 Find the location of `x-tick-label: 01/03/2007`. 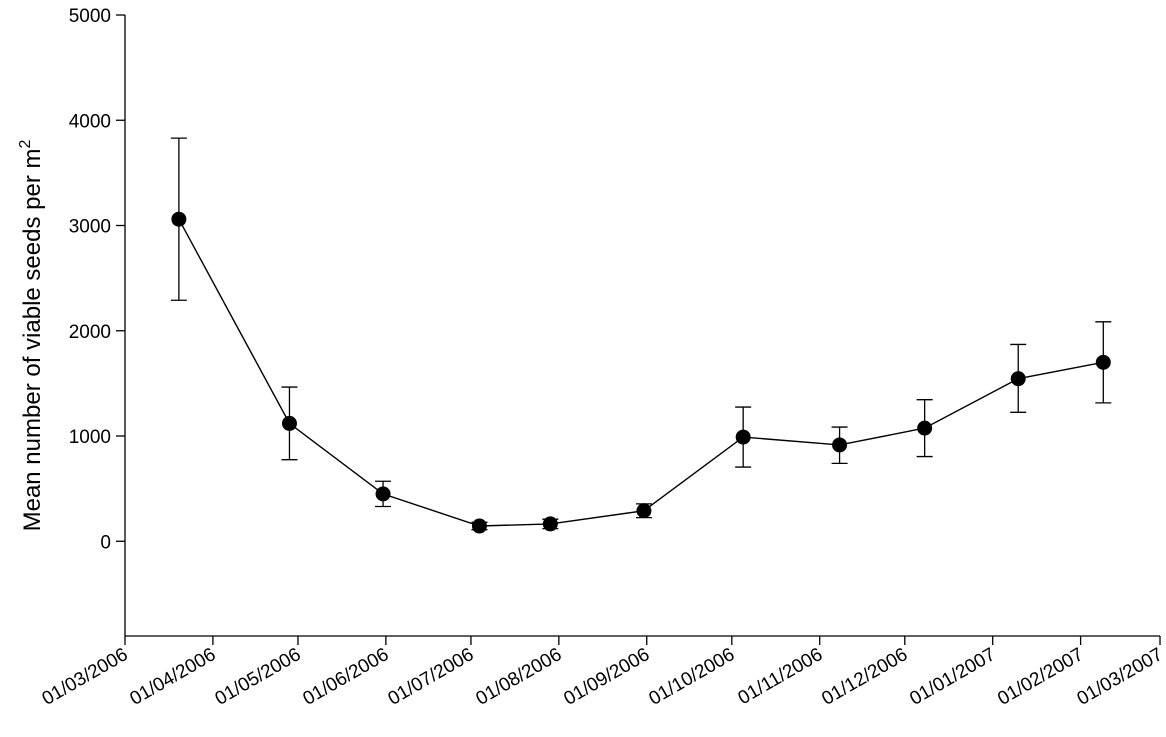

x-tick-label: 01/03/2007 is located at coordinates (1120, 677).